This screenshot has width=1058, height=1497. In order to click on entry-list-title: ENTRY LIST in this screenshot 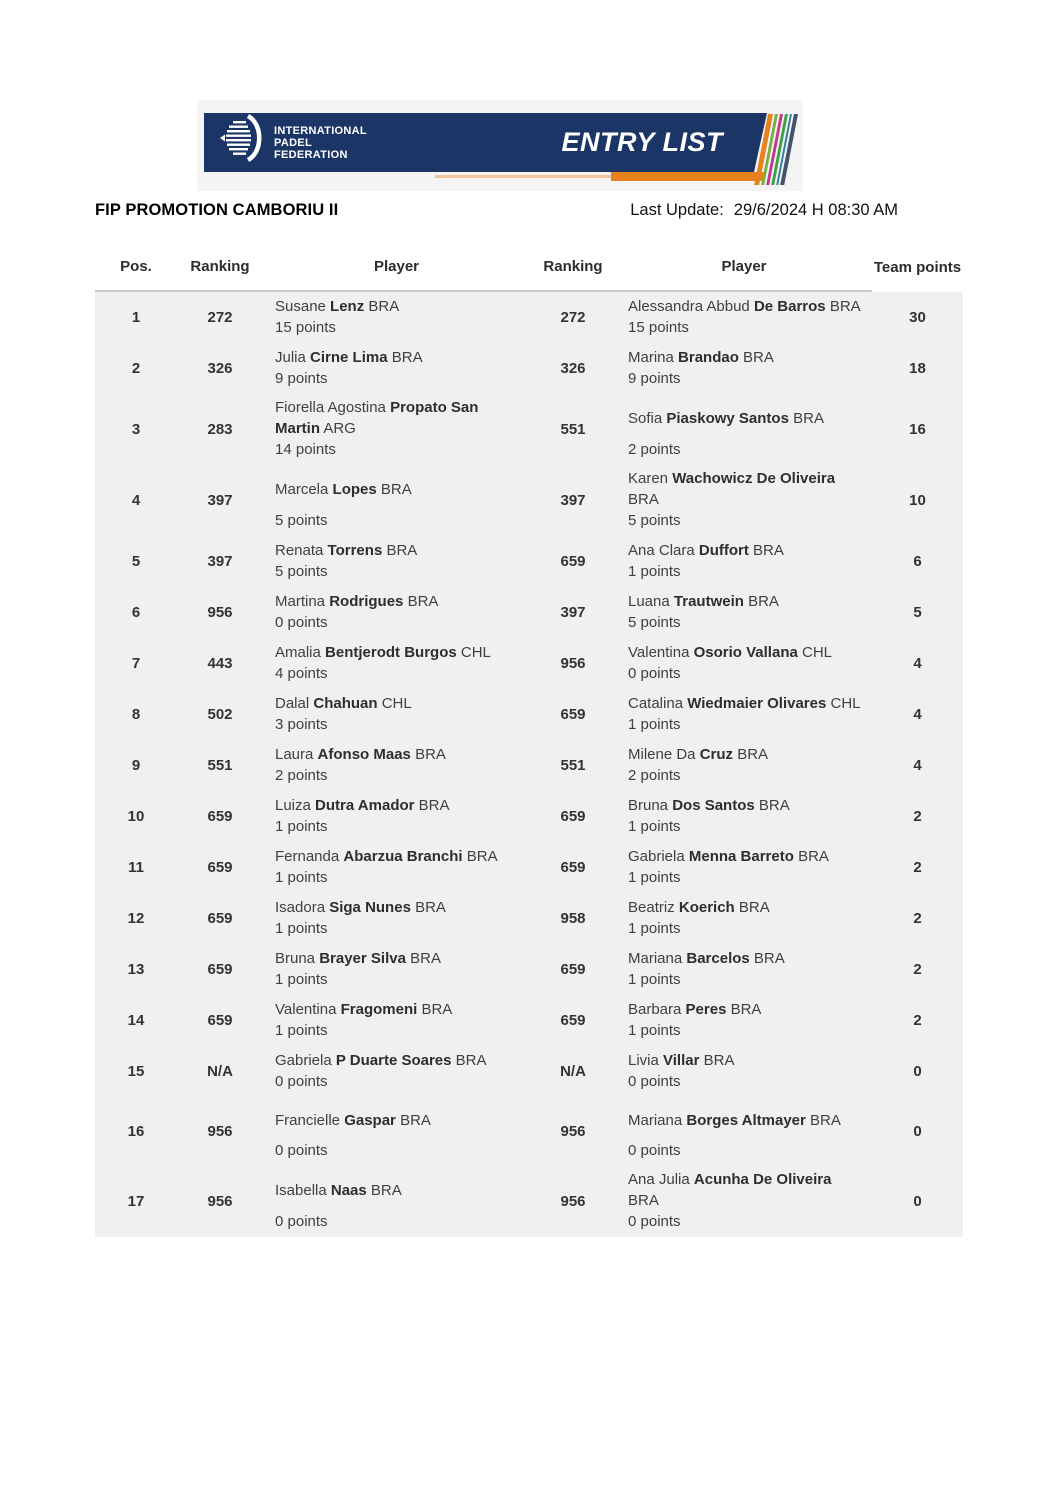, I will do `click(642, 142)`.